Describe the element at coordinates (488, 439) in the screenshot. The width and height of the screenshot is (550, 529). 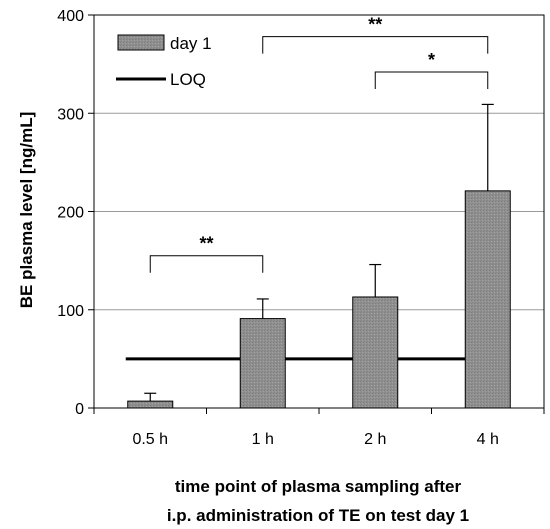
I see `x-tick-label: 4 h` at that location.